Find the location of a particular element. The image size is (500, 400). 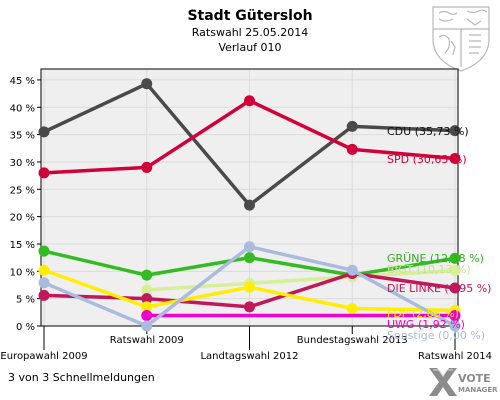

x-tick-label: Ratswahl 2009 is located at coordinates (147, 340).